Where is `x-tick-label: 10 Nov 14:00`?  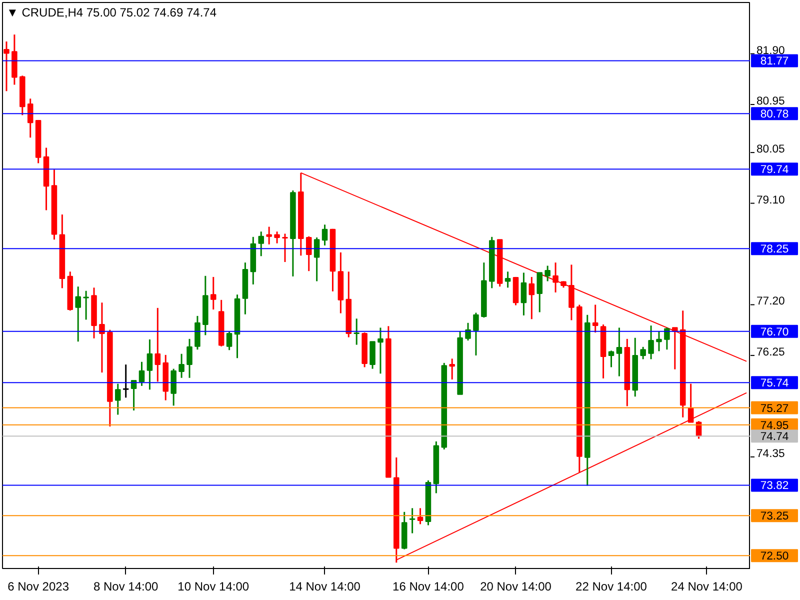
x-tick-label: 10 Nov 14:00 is located at coordinates (214, 587).